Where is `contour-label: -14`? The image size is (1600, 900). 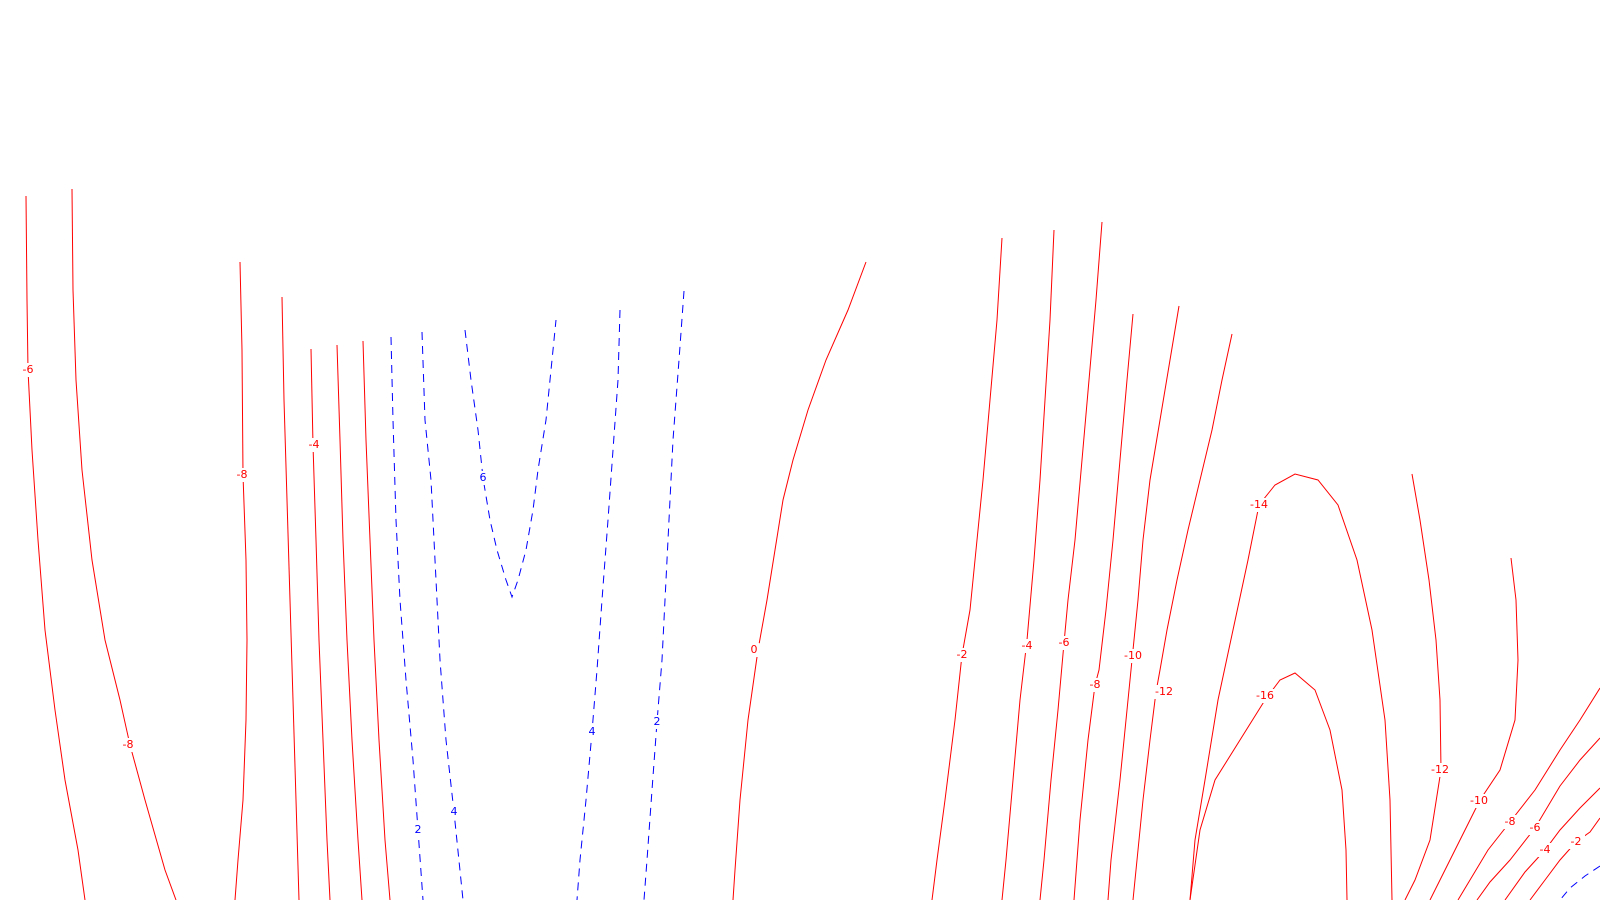 contour-label: -14 is located at coordinates (1259, 504).